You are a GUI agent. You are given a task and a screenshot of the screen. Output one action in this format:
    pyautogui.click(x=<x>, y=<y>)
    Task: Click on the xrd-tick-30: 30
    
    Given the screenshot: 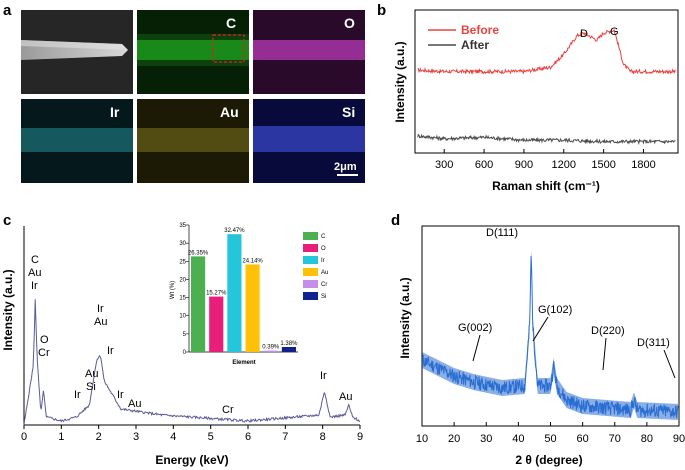 What is the action you would take?
    pyautogui.click(x=486, y=439)
    